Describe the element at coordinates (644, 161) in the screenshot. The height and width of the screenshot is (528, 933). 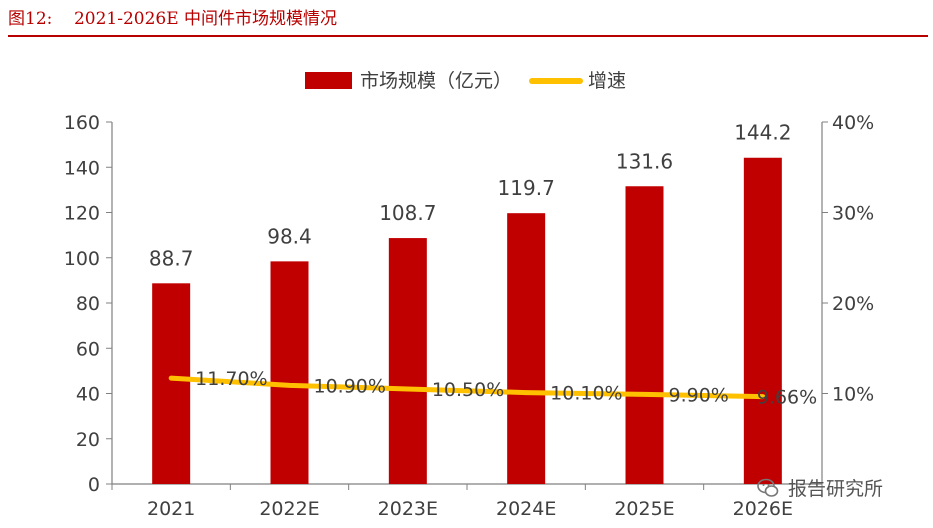
I see `bar-value-label: 131.6` at that location.